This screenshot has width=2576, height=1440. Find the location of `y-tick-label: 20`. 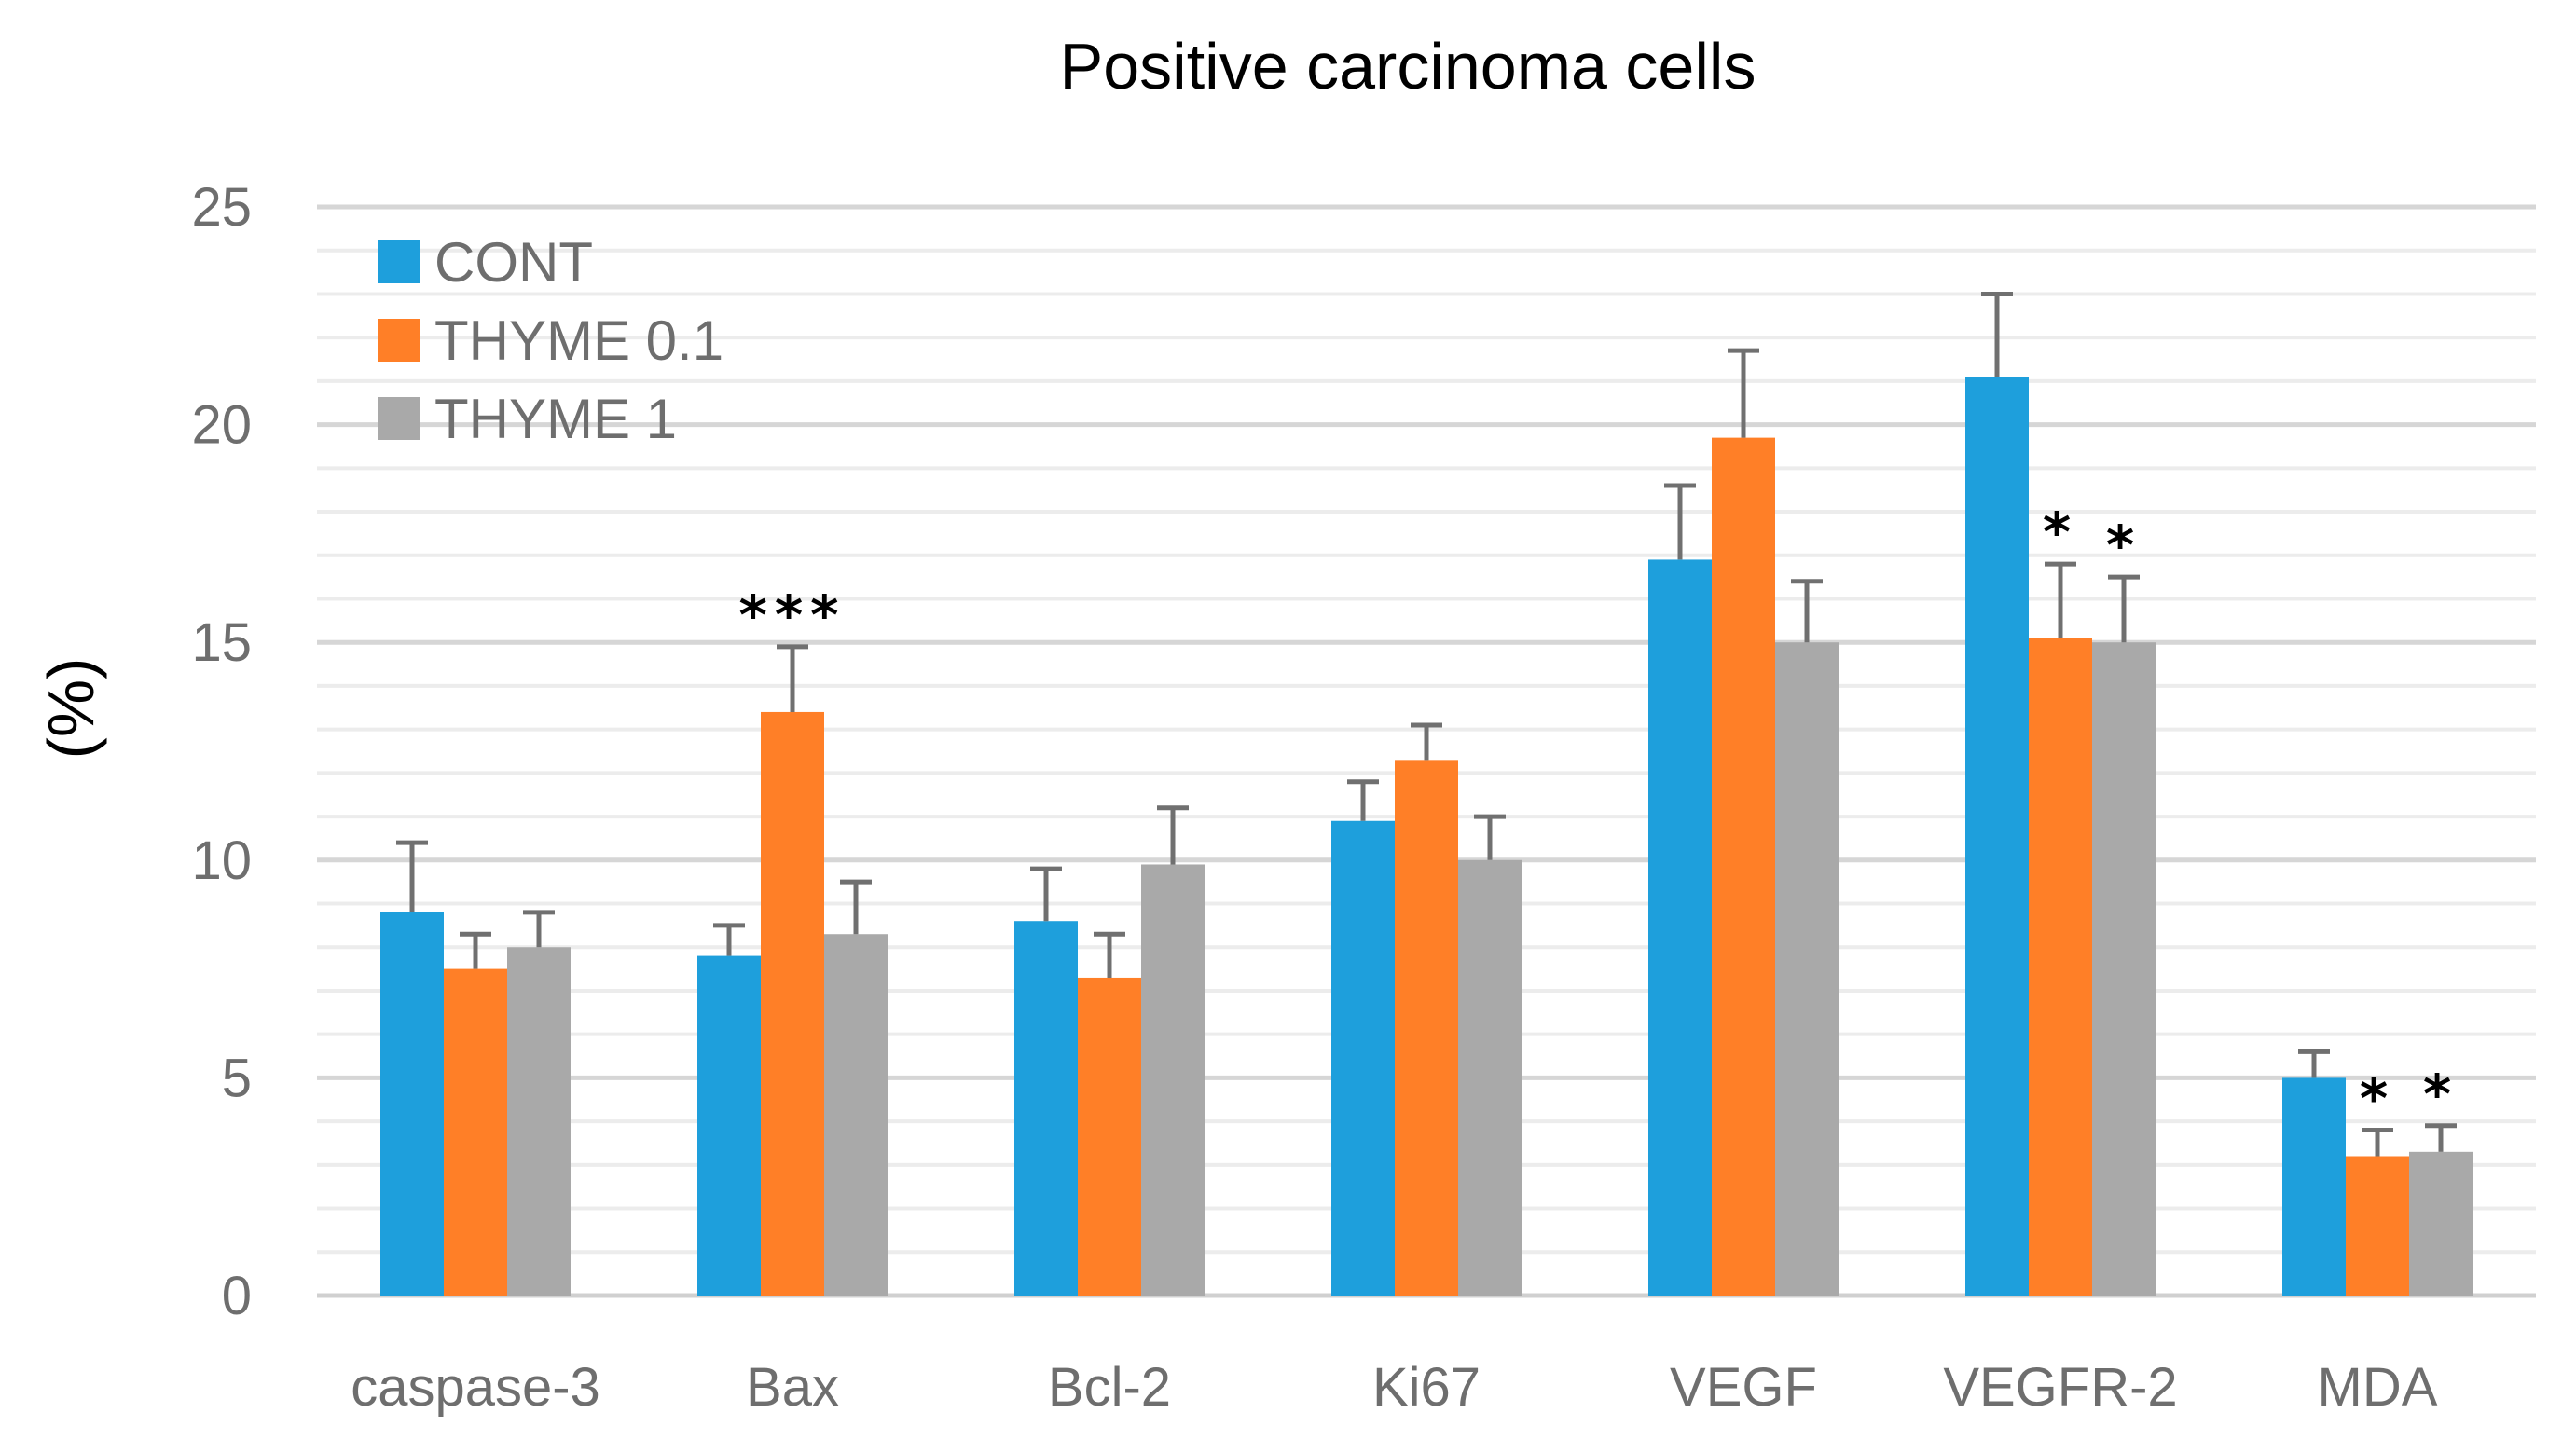

y-tick-label: 20 is located at coordinates (222, 426).